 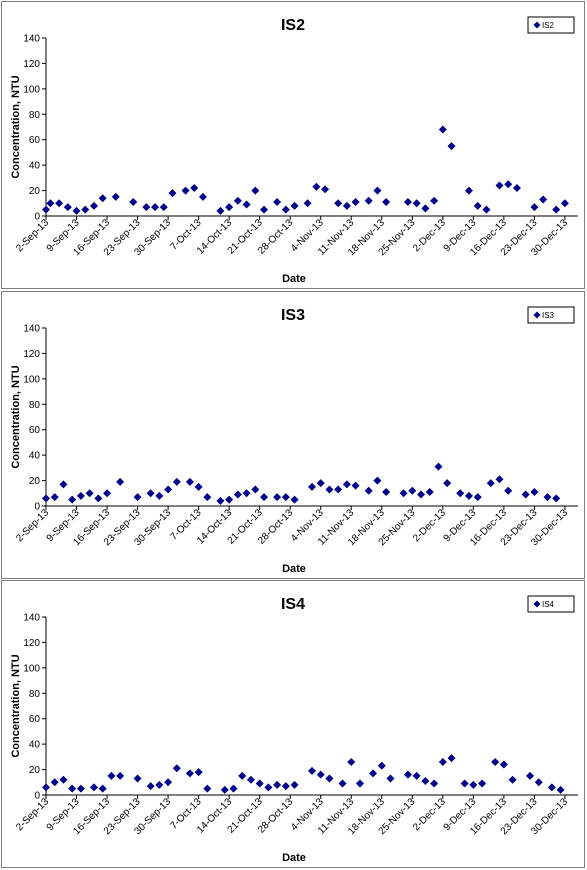 I want to click on legend-label: IS3, so click(x=548, y=315).